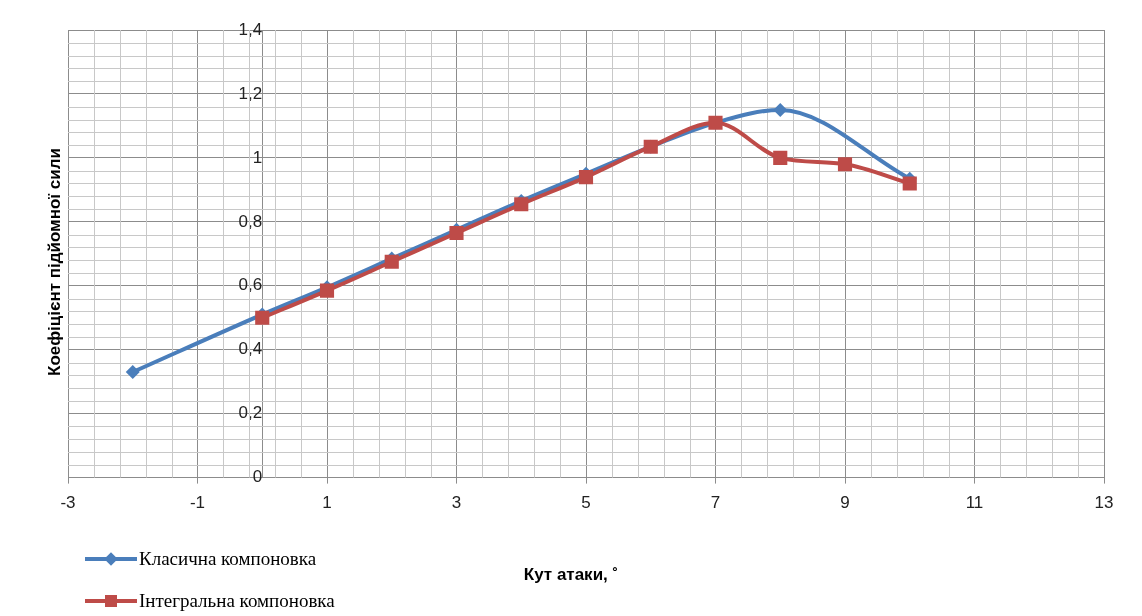  Describe the element at coordinates (237, 601) in the screenshot. I see `legend-label: Інтегральна компоновка` at that location.